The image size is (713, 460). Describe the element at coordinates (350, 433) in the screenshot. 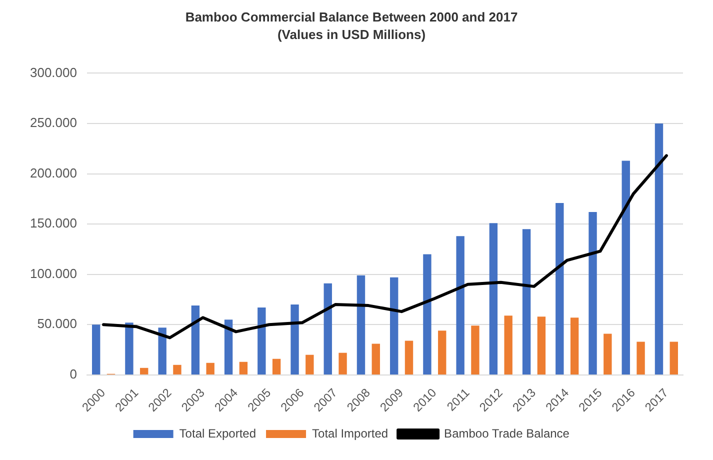

I see `legend-label: Total Imported` at that location.